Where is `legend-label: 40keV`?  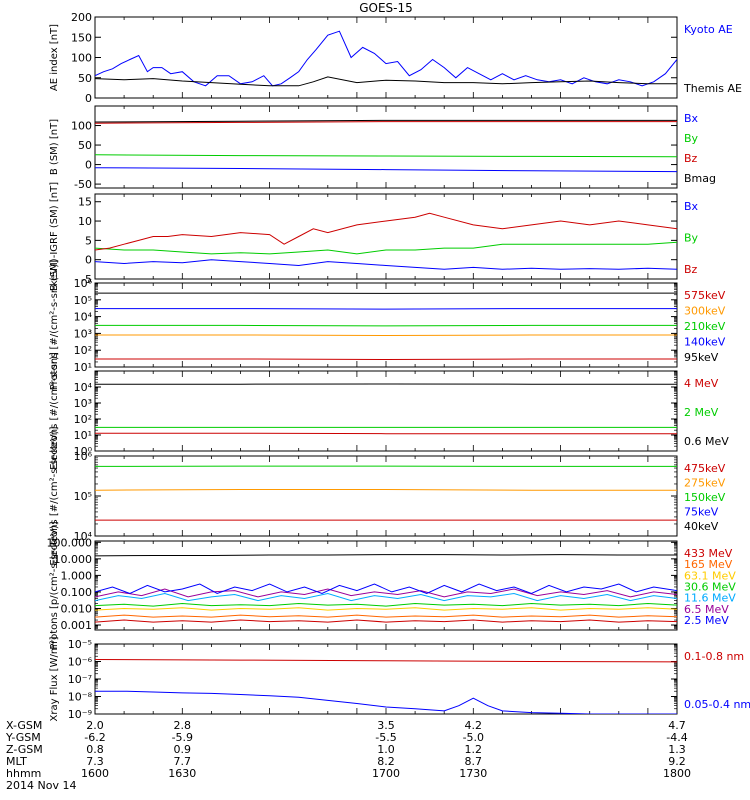
legend-label: 40keV is located at coordinates (701, 526).